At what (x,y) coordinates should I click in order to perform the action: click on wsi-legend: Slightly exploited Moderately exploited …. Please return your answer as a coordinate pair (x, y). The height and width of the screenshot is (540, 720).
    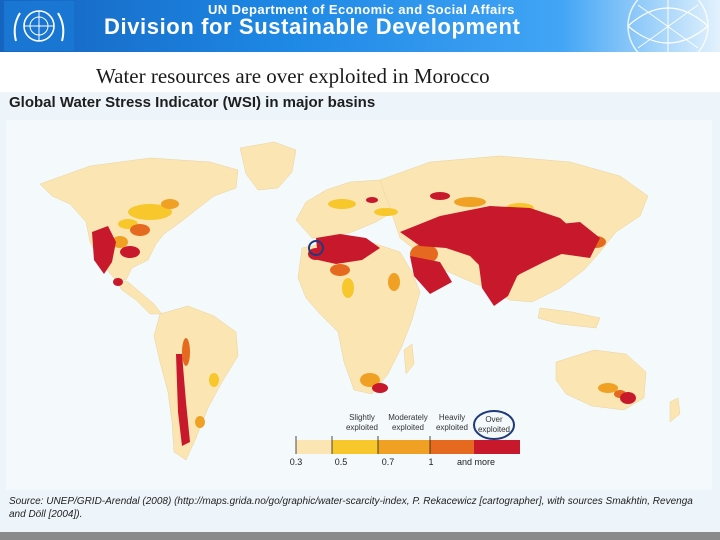
    Looking at the image, I should click on (405, 438).